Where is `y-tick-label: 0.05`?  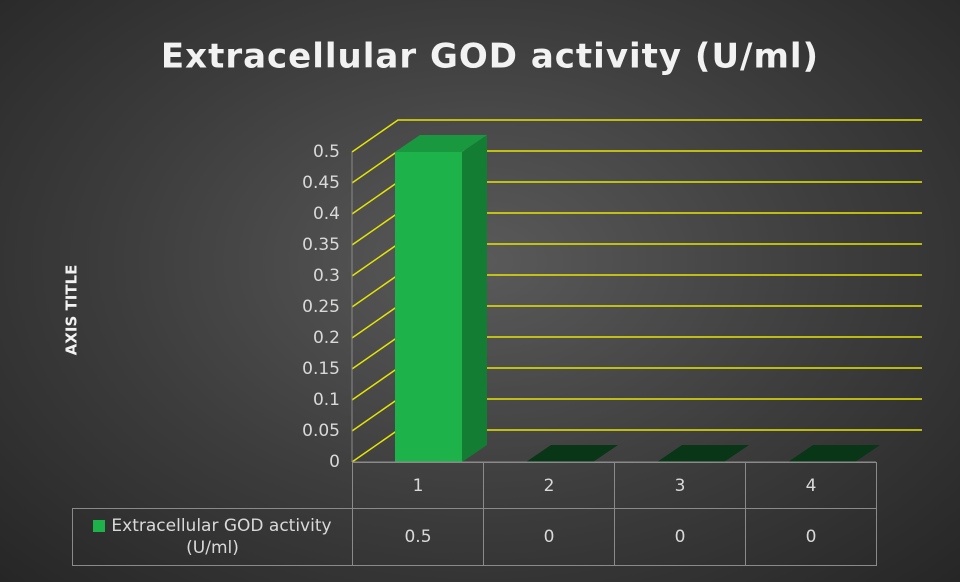 y-tick-label: 0.05 is located at coordinates (321, 431).